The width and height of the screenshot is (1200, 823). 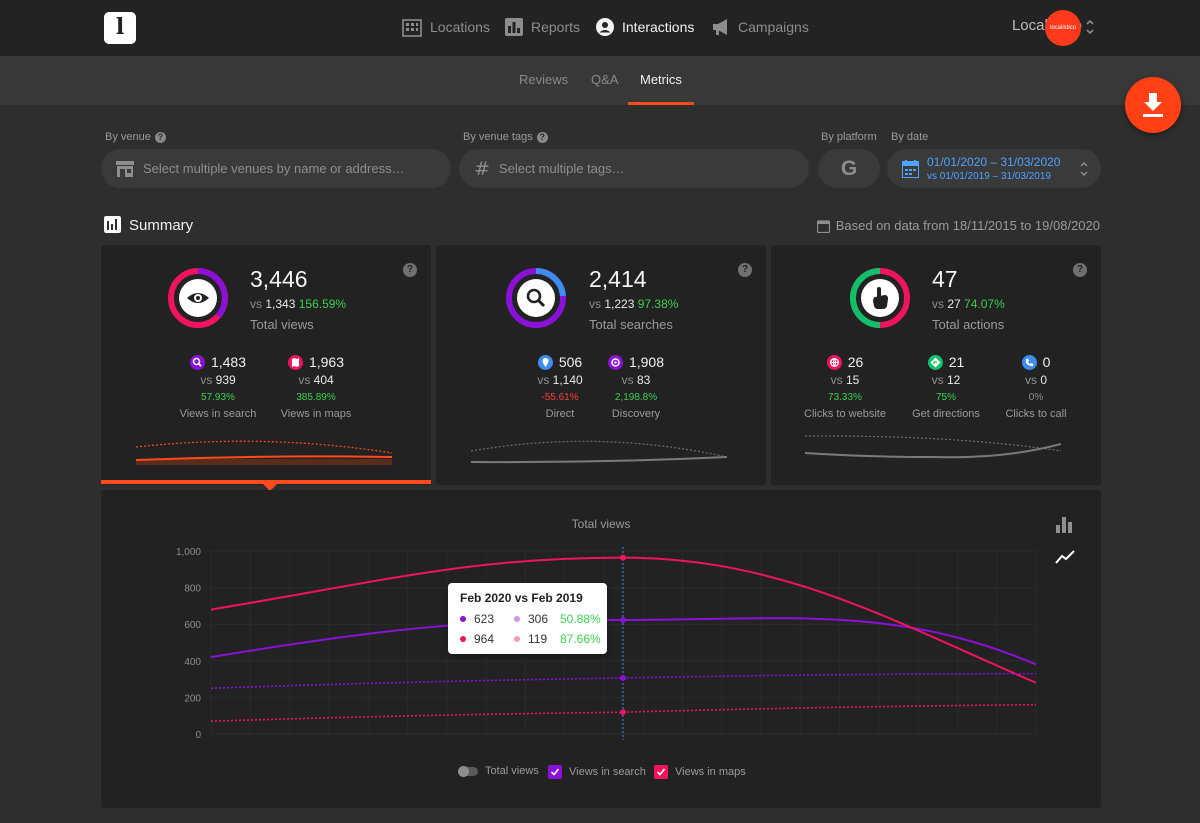 I want to click on venue-filter, so click(x=276, y=168).